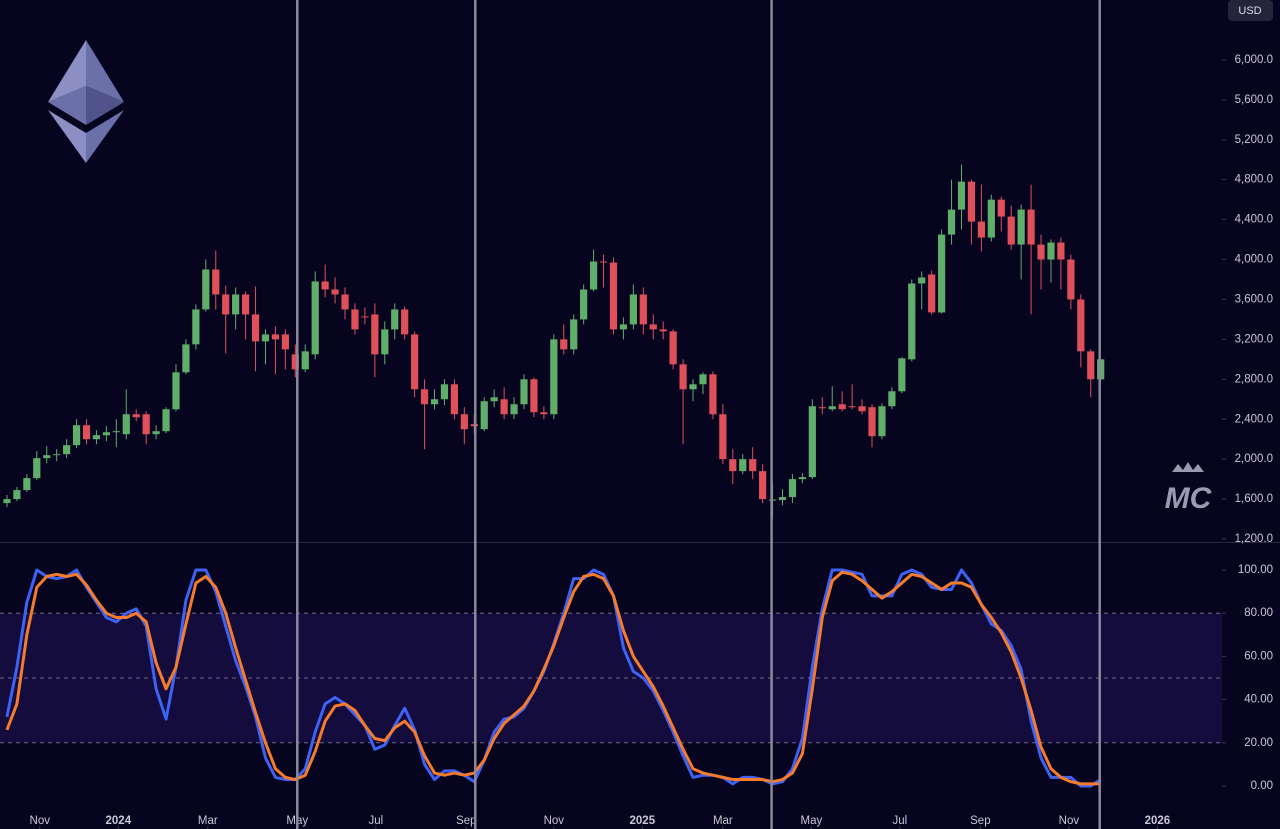 The width and height of the screenshot is (1280, 829). Describe the element at coordinates (1258, 700) in the screenshot. I see `y-tick-label: 40.00` at that location.